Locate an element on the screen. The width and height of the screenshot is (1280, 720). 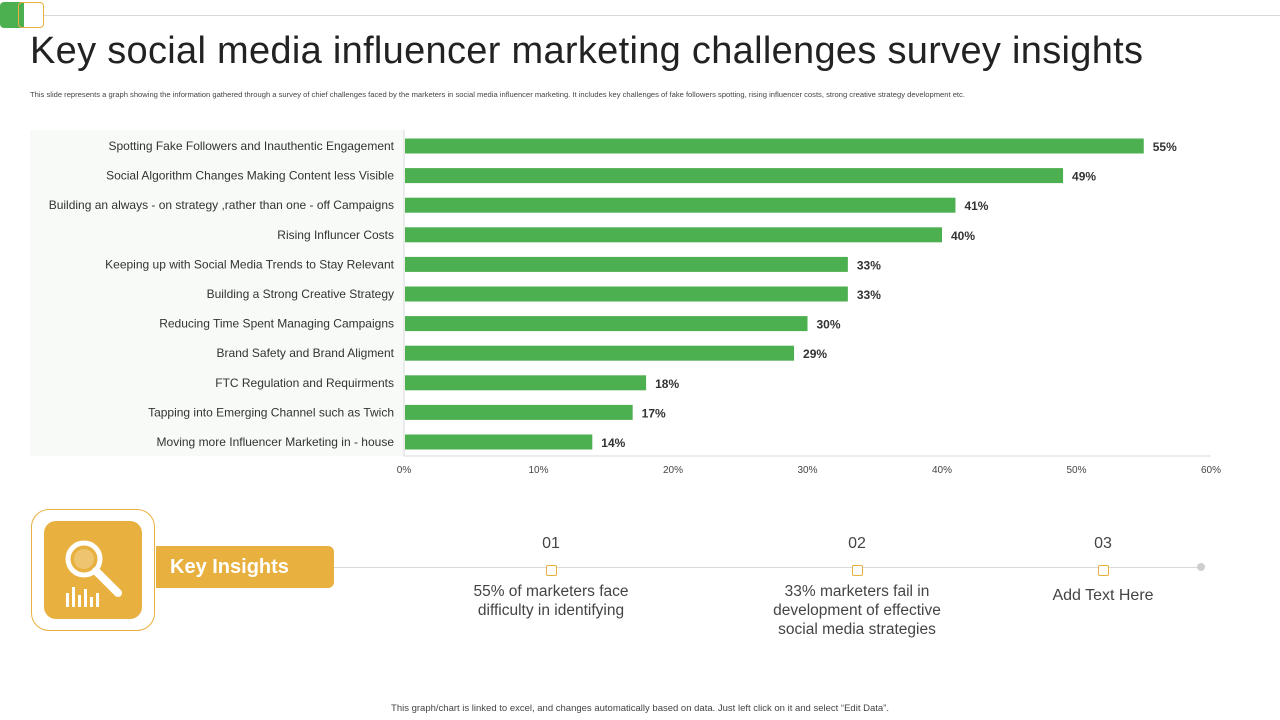
category-label: Brand Safety and Brand Aligment is located at coordinates (306, 353).